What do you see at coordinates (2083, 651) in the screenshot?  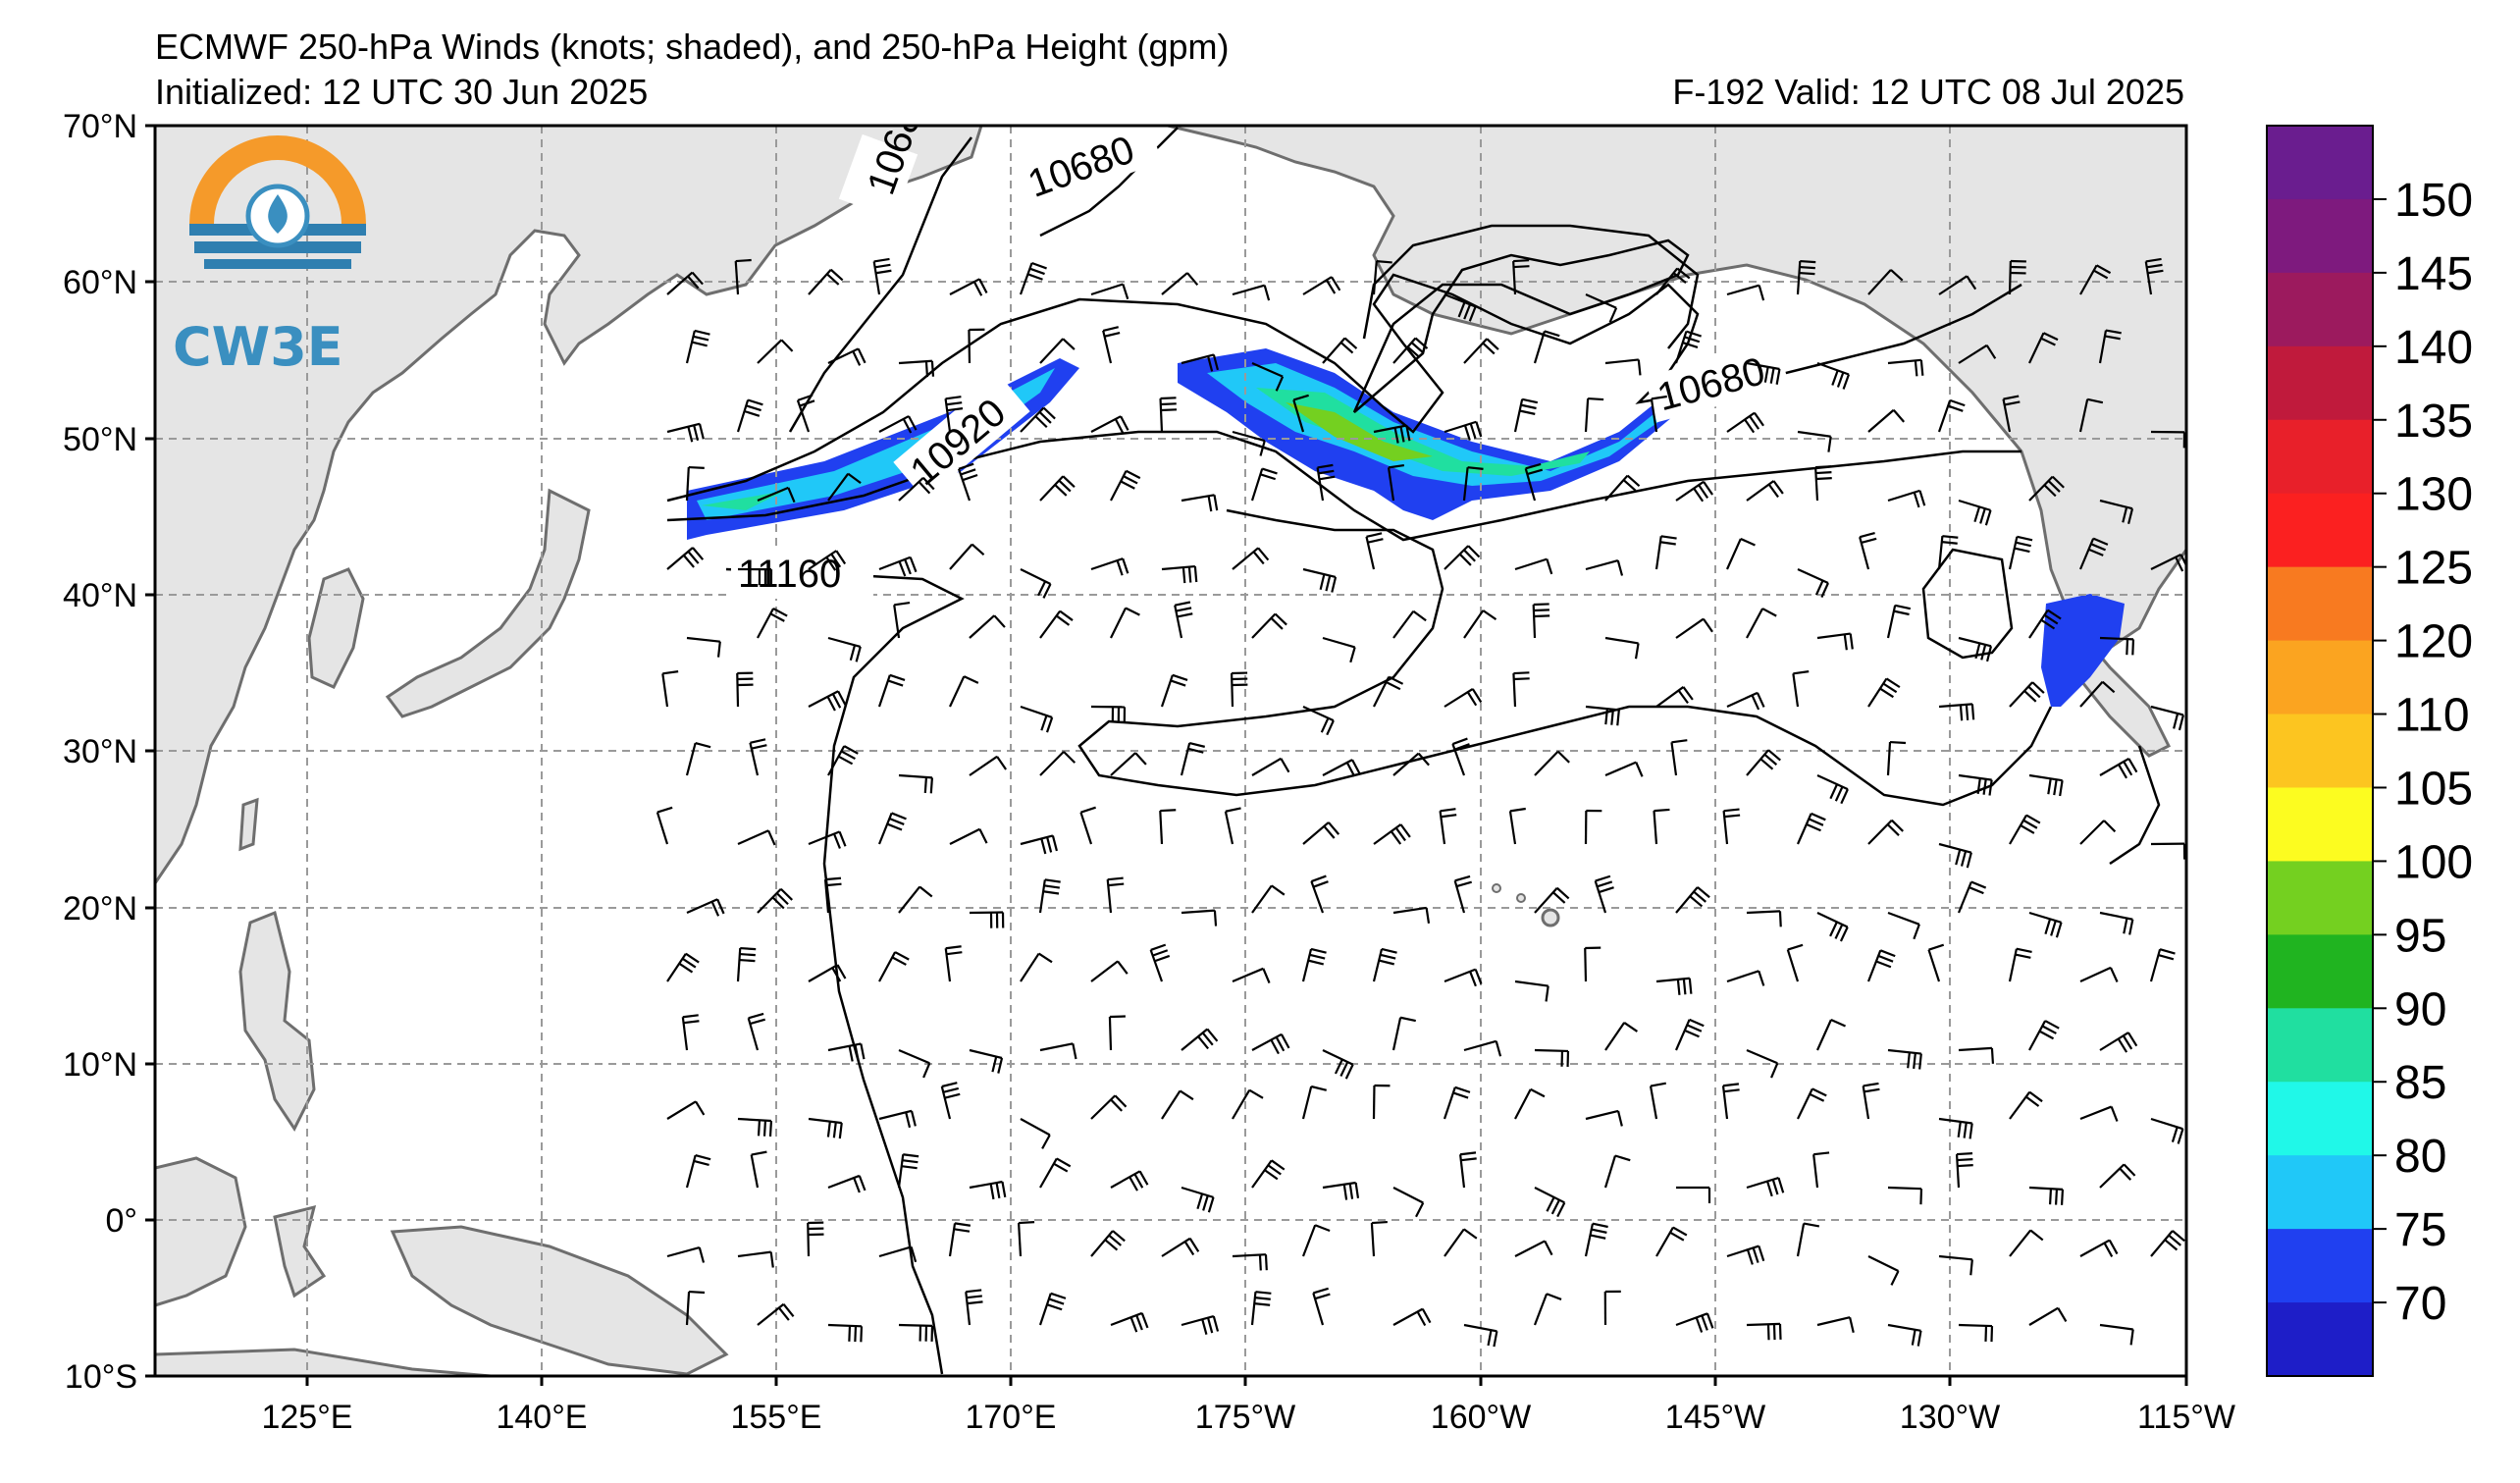 I see `jet-coast-blue` at bounding box center [2083, 651].